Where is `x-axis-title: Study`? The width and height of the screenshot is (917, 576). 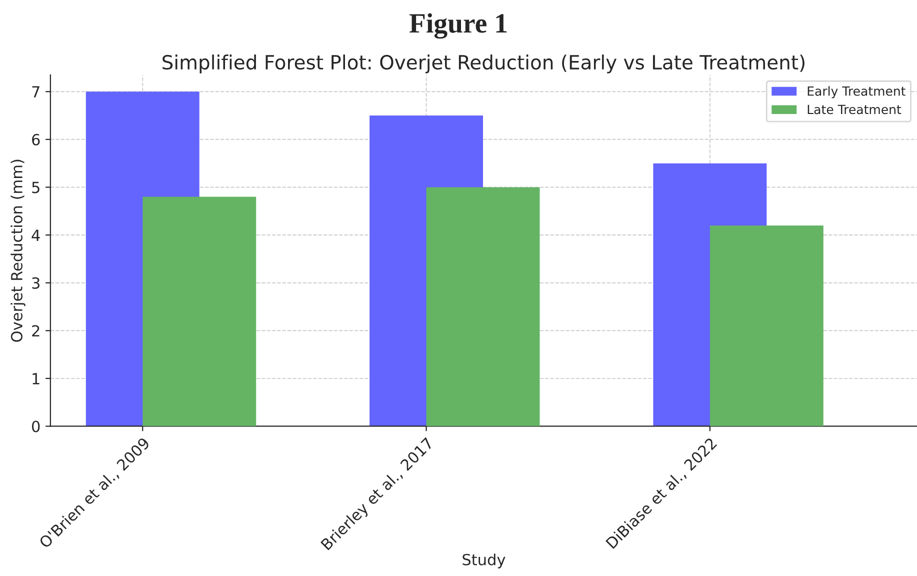 x-axis-title: Study is located at coordinates (484, 561).